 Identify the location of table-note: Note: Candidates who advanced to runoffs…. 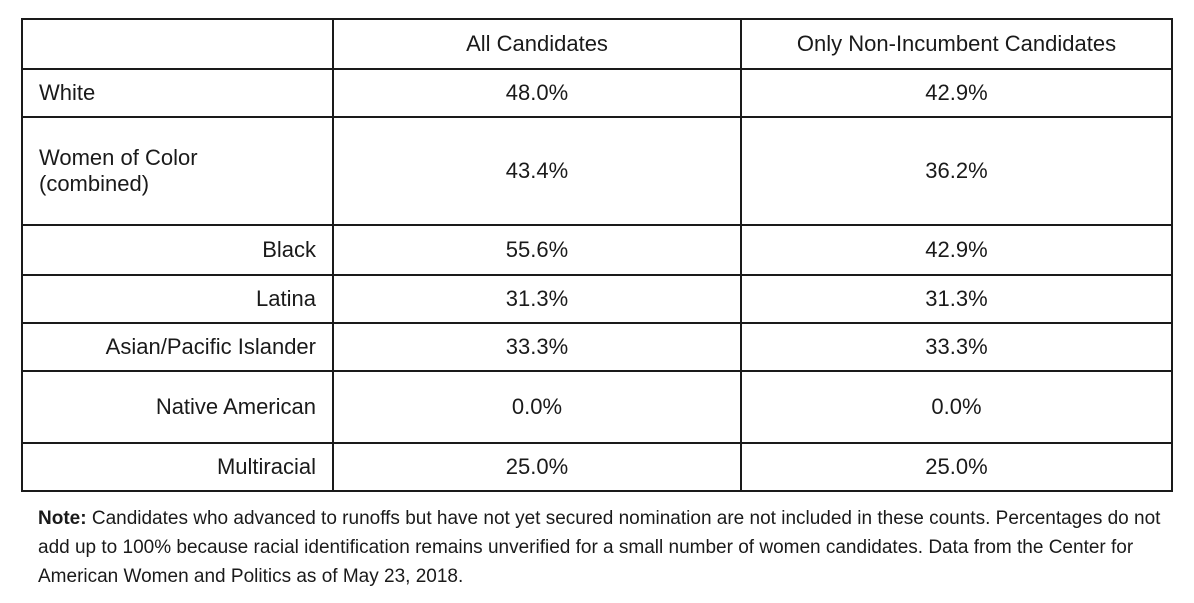
(603, 547).